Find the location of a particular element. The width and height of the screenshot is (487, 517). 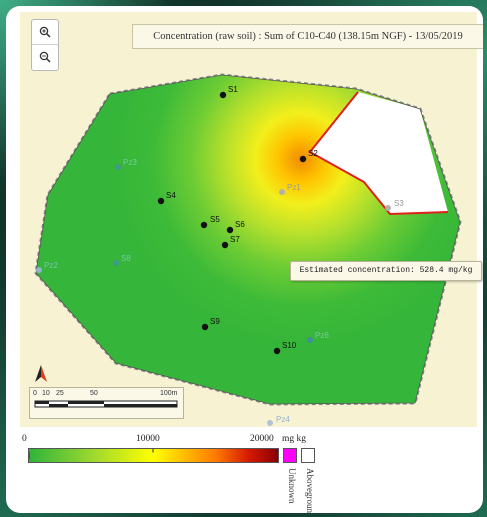

zoom-in-button is located at coordinates (45, 32).